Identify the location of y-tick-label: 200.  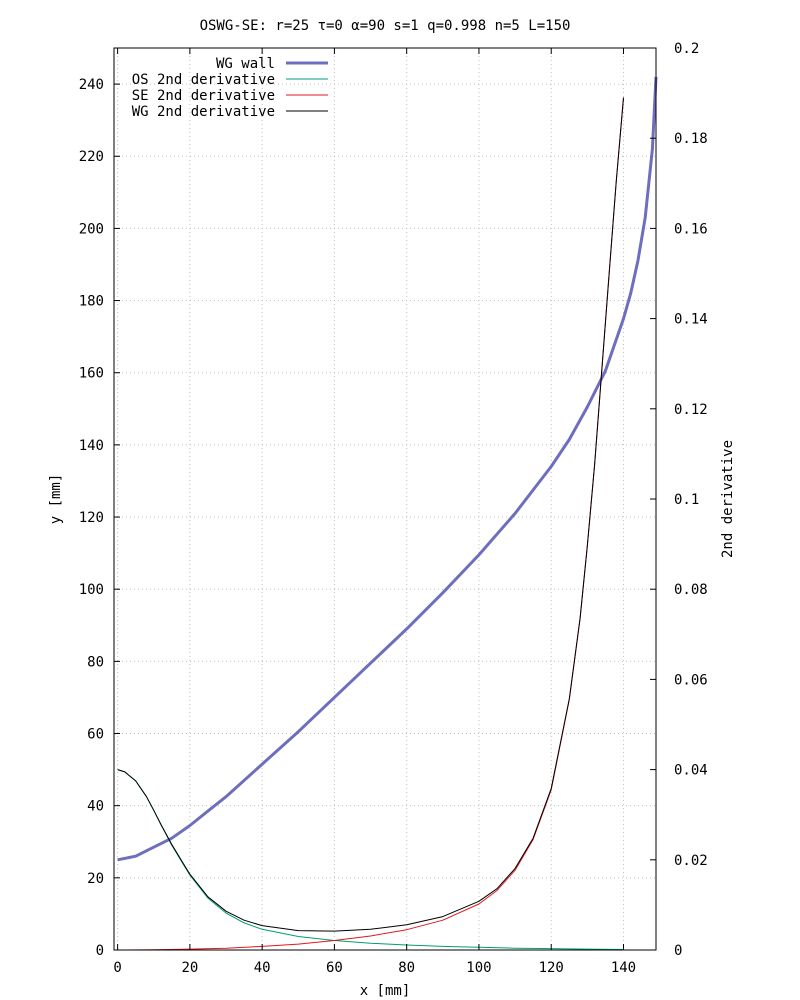
(91, 229).